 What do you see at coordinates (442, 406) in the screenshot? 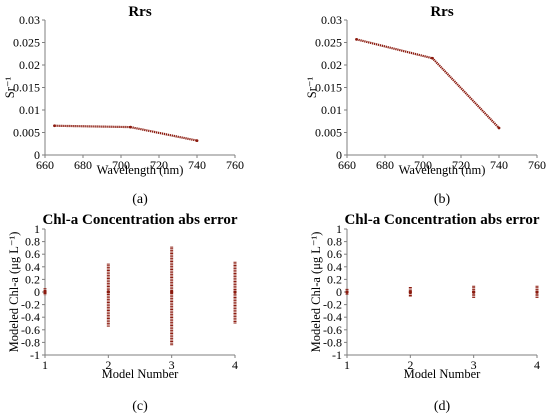
I see `panel-label: (d)` at bounding box center [442, 406].